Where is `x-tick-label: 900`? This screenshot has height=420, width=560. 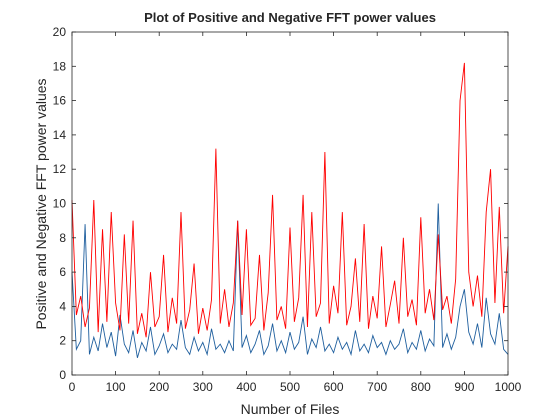 x-tick-label: 900 is located at coordinates (464, 387).